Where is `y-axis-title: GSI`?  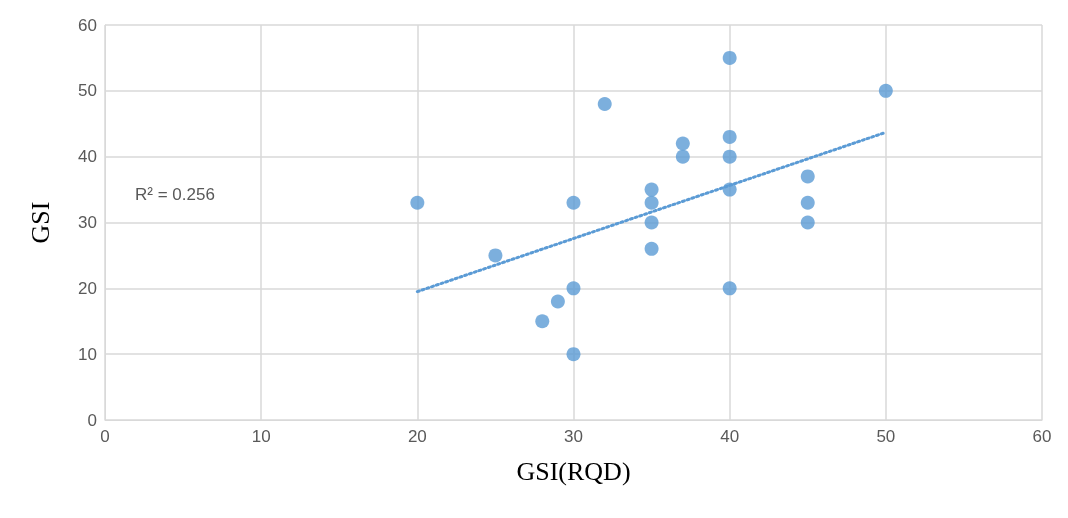 y-axis-title: GSI is located at coordinates (40, 222).